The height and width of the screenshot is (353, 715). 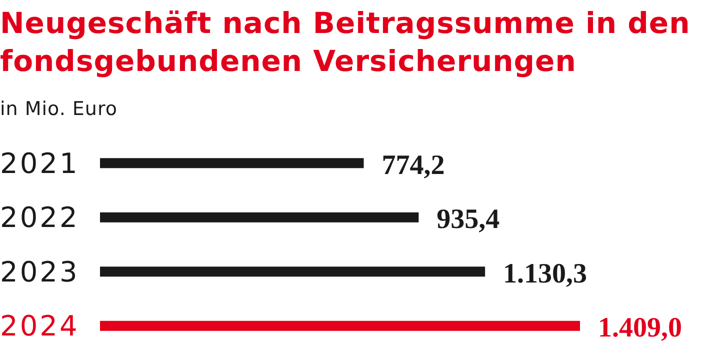 What do you see at coordinates (40, 163) in the screenshot?
I see `y-tick-label: 2021` at bounding box center [40, 163].